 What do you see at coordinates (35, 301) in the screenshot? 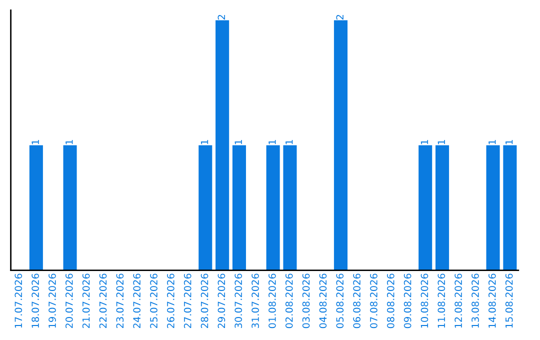
I see `x-tick-label: 18.07.2026` at bounding box center [35, 301].